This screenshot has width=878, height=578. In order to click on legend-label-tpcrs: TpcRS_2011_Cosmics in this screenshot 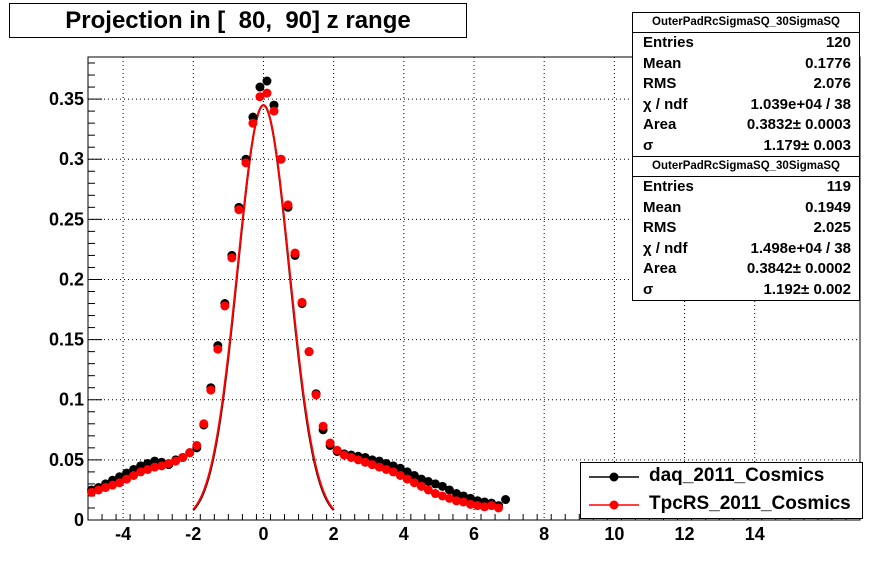, I will do `click(750, 503)`.